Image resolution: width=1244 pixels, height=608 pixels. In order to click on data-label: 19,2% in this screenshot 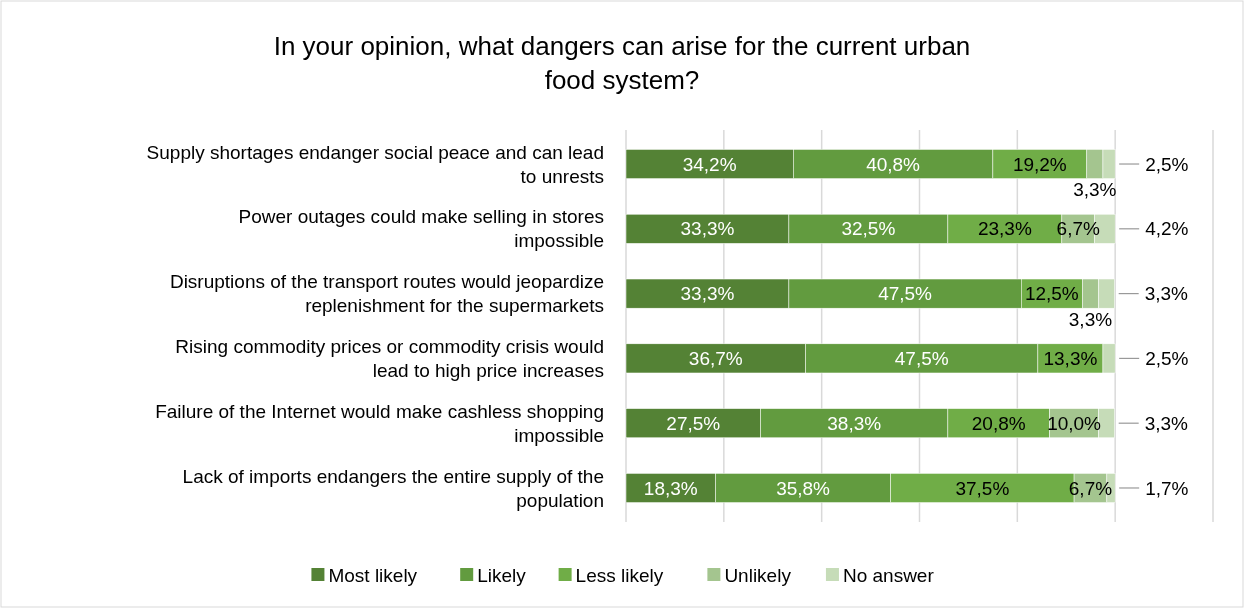, I will do `click(1039, 164)`.